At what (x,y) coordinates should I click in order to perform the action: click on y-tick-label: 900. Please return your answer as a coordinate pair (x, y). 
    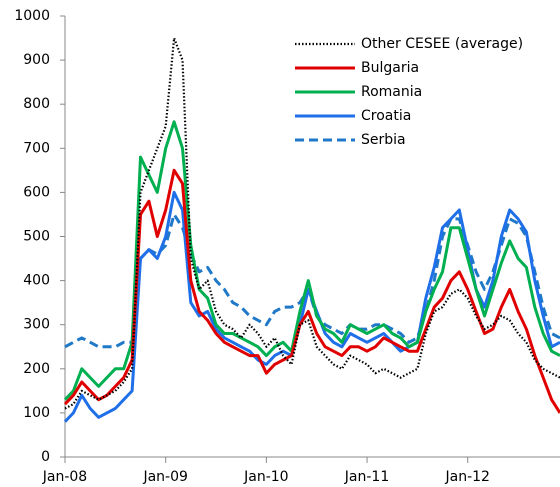
    Looking at the image, I should click on (36, 60).